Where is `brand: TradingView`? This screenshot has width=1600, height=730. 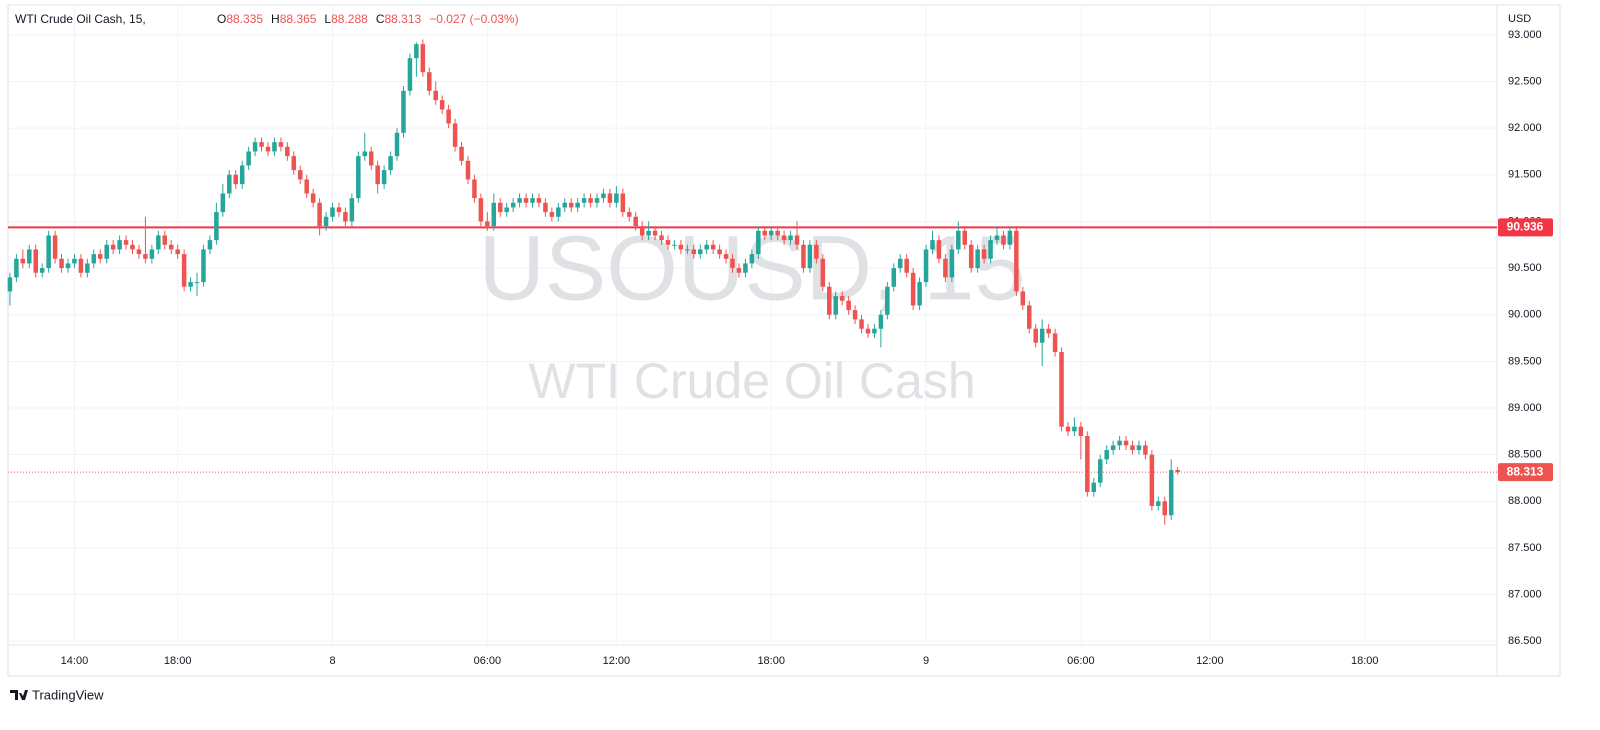
brand: TradingView is located at coordinates (68, 694).